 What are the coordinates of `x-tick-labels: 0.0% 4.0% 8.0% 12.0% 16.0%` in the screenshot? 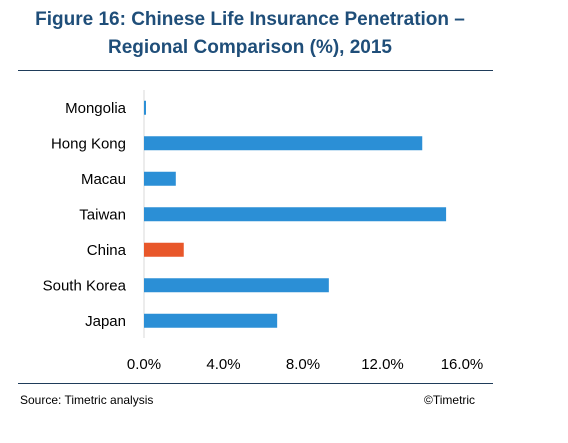 It's located at (305, 364).